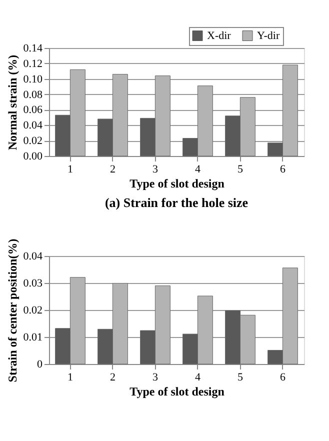 This screenshot has width=329, height=441. Describe the element at coordinates (33, 48) in the screenshot. I see `y-tick-label: 0.14` at that location.